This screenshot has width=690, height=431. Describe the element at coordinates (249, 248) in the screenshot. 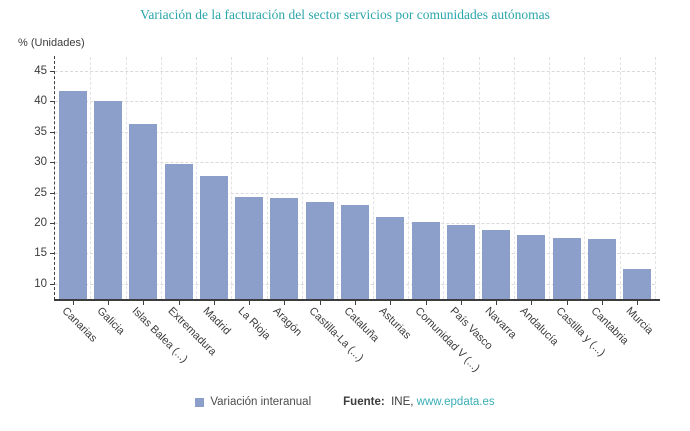

I see `bar-la-rioja` at that location.